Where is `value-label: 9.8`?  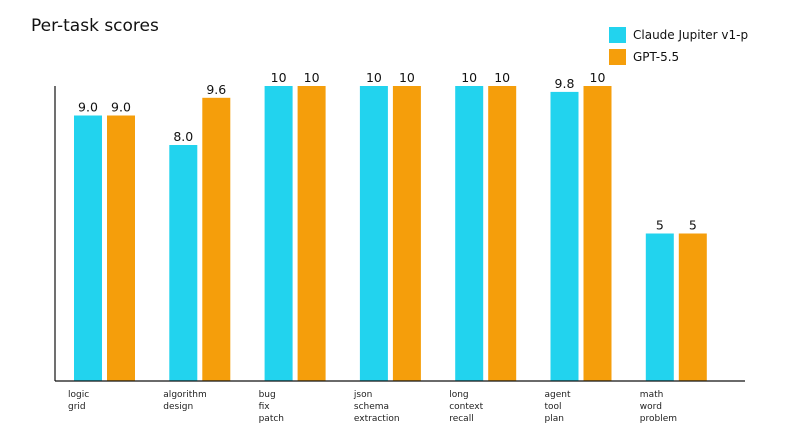 value-label: 9.8 is located at coordinates (565, 83).